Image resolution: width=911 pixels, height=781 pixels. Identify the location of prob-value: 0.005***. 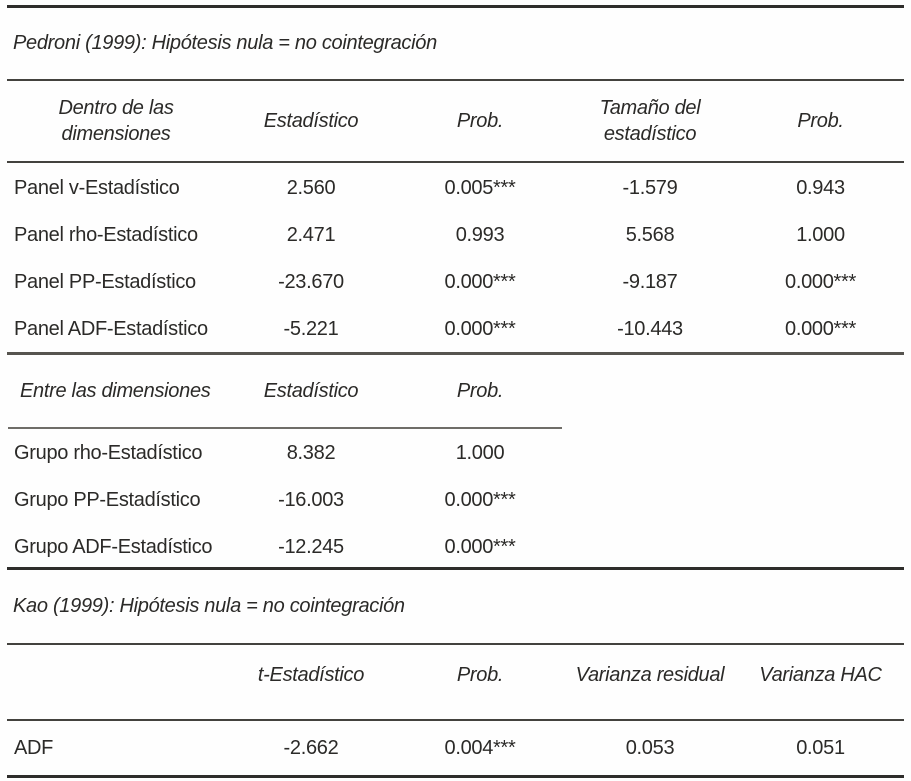
(480, 187).